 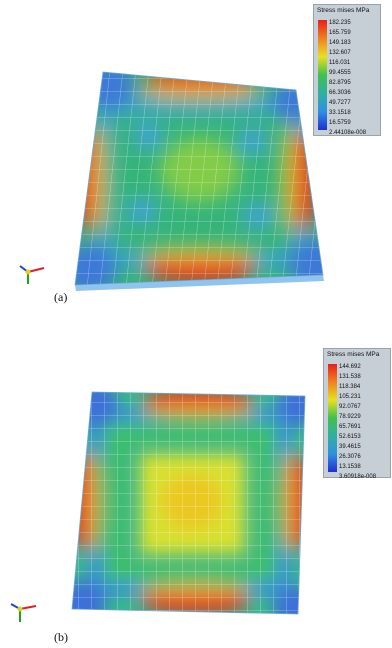 What do you see at coordinates (340, 33) in the screenshot?
I see `legend-value: 165.759` at bounding box center [340, 33].